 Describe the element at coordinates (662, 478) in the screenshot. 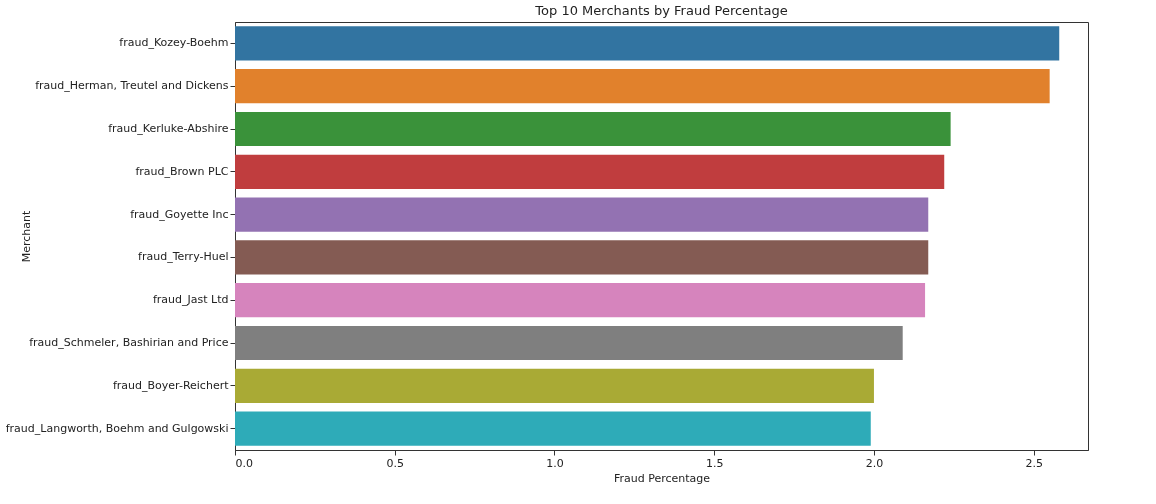

I see `x-axis-title: Fraud Percentage` at that location.